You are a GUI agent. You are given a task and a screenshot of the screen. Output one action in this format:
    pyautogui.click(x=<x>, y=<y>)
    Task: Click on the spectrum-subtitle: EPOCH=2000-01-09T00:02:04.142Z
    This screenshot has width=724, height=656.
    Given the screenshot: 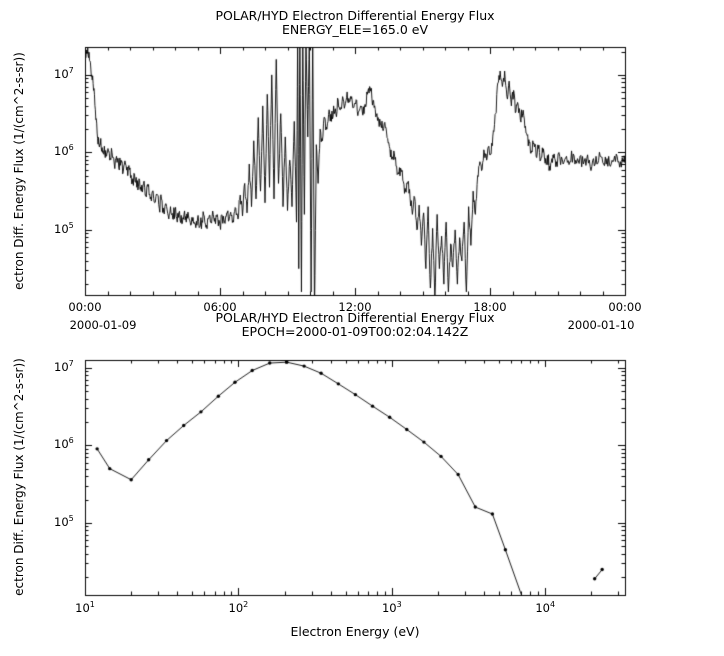 What is the action you would take?
    pyautogui.click(x=355, y=331)
    